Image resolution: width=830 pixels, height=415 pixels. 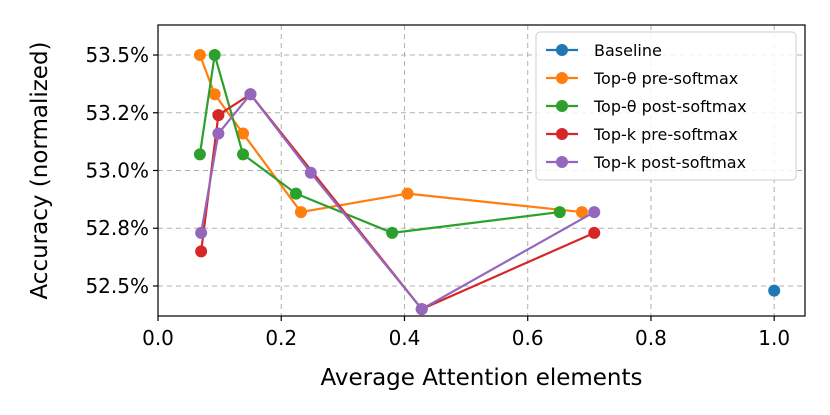 What do you see at coordinates (665, 78) in the screenshot?
I see `legend-label: Top-θ pre-softmax` at bounding box center [665, 78].